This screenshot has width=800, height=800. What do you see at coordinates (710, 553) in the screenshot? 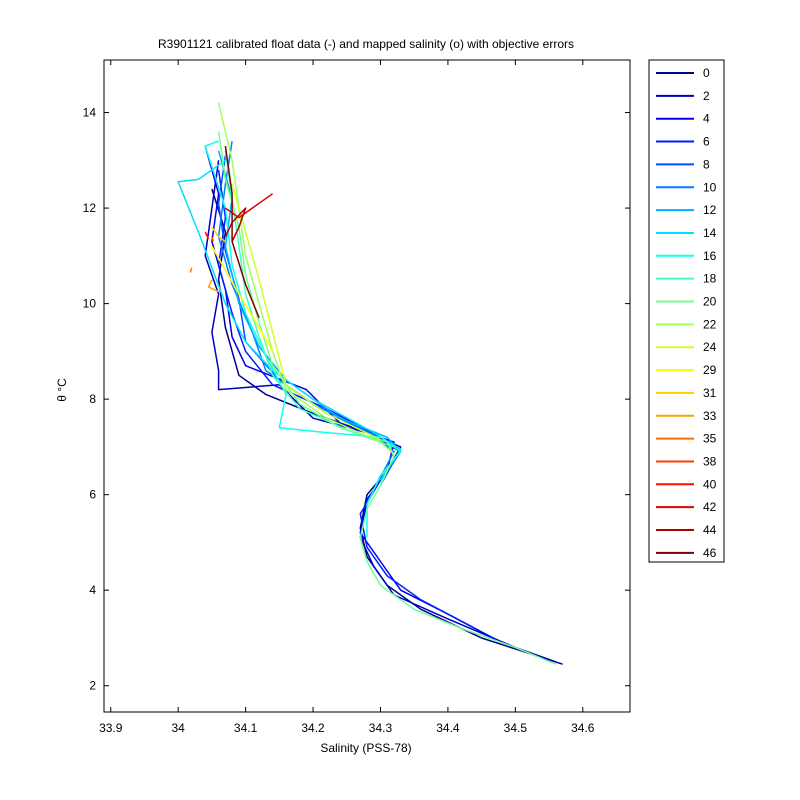
I see `legend-label-46: 46` at bounding box center [710, 553].